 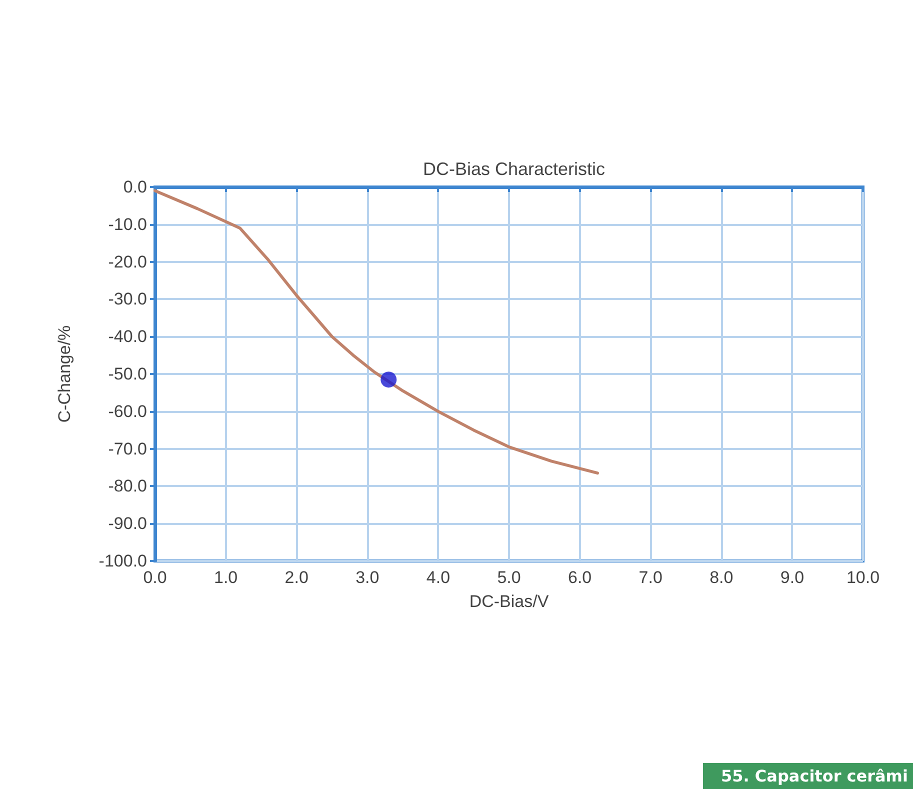 What do you see at coordinates (368, 577) in the screenshot?
I see `x-tick-label: 3.0` at bounding box center [368, 577].